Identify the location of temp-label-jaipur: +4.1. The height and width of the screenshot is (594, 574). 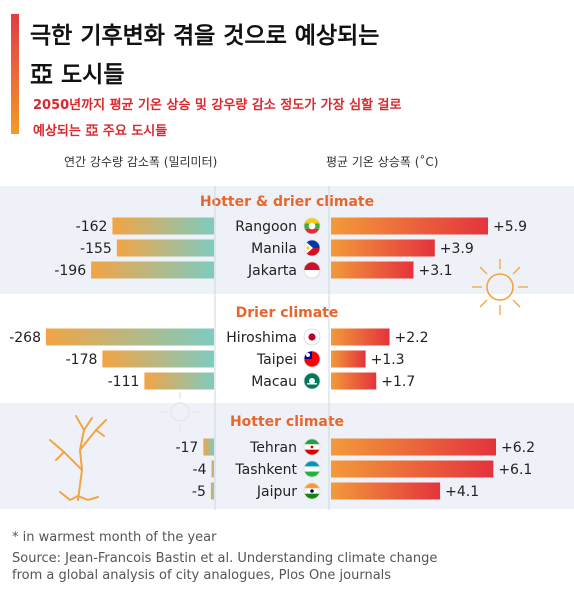
(462, 492).